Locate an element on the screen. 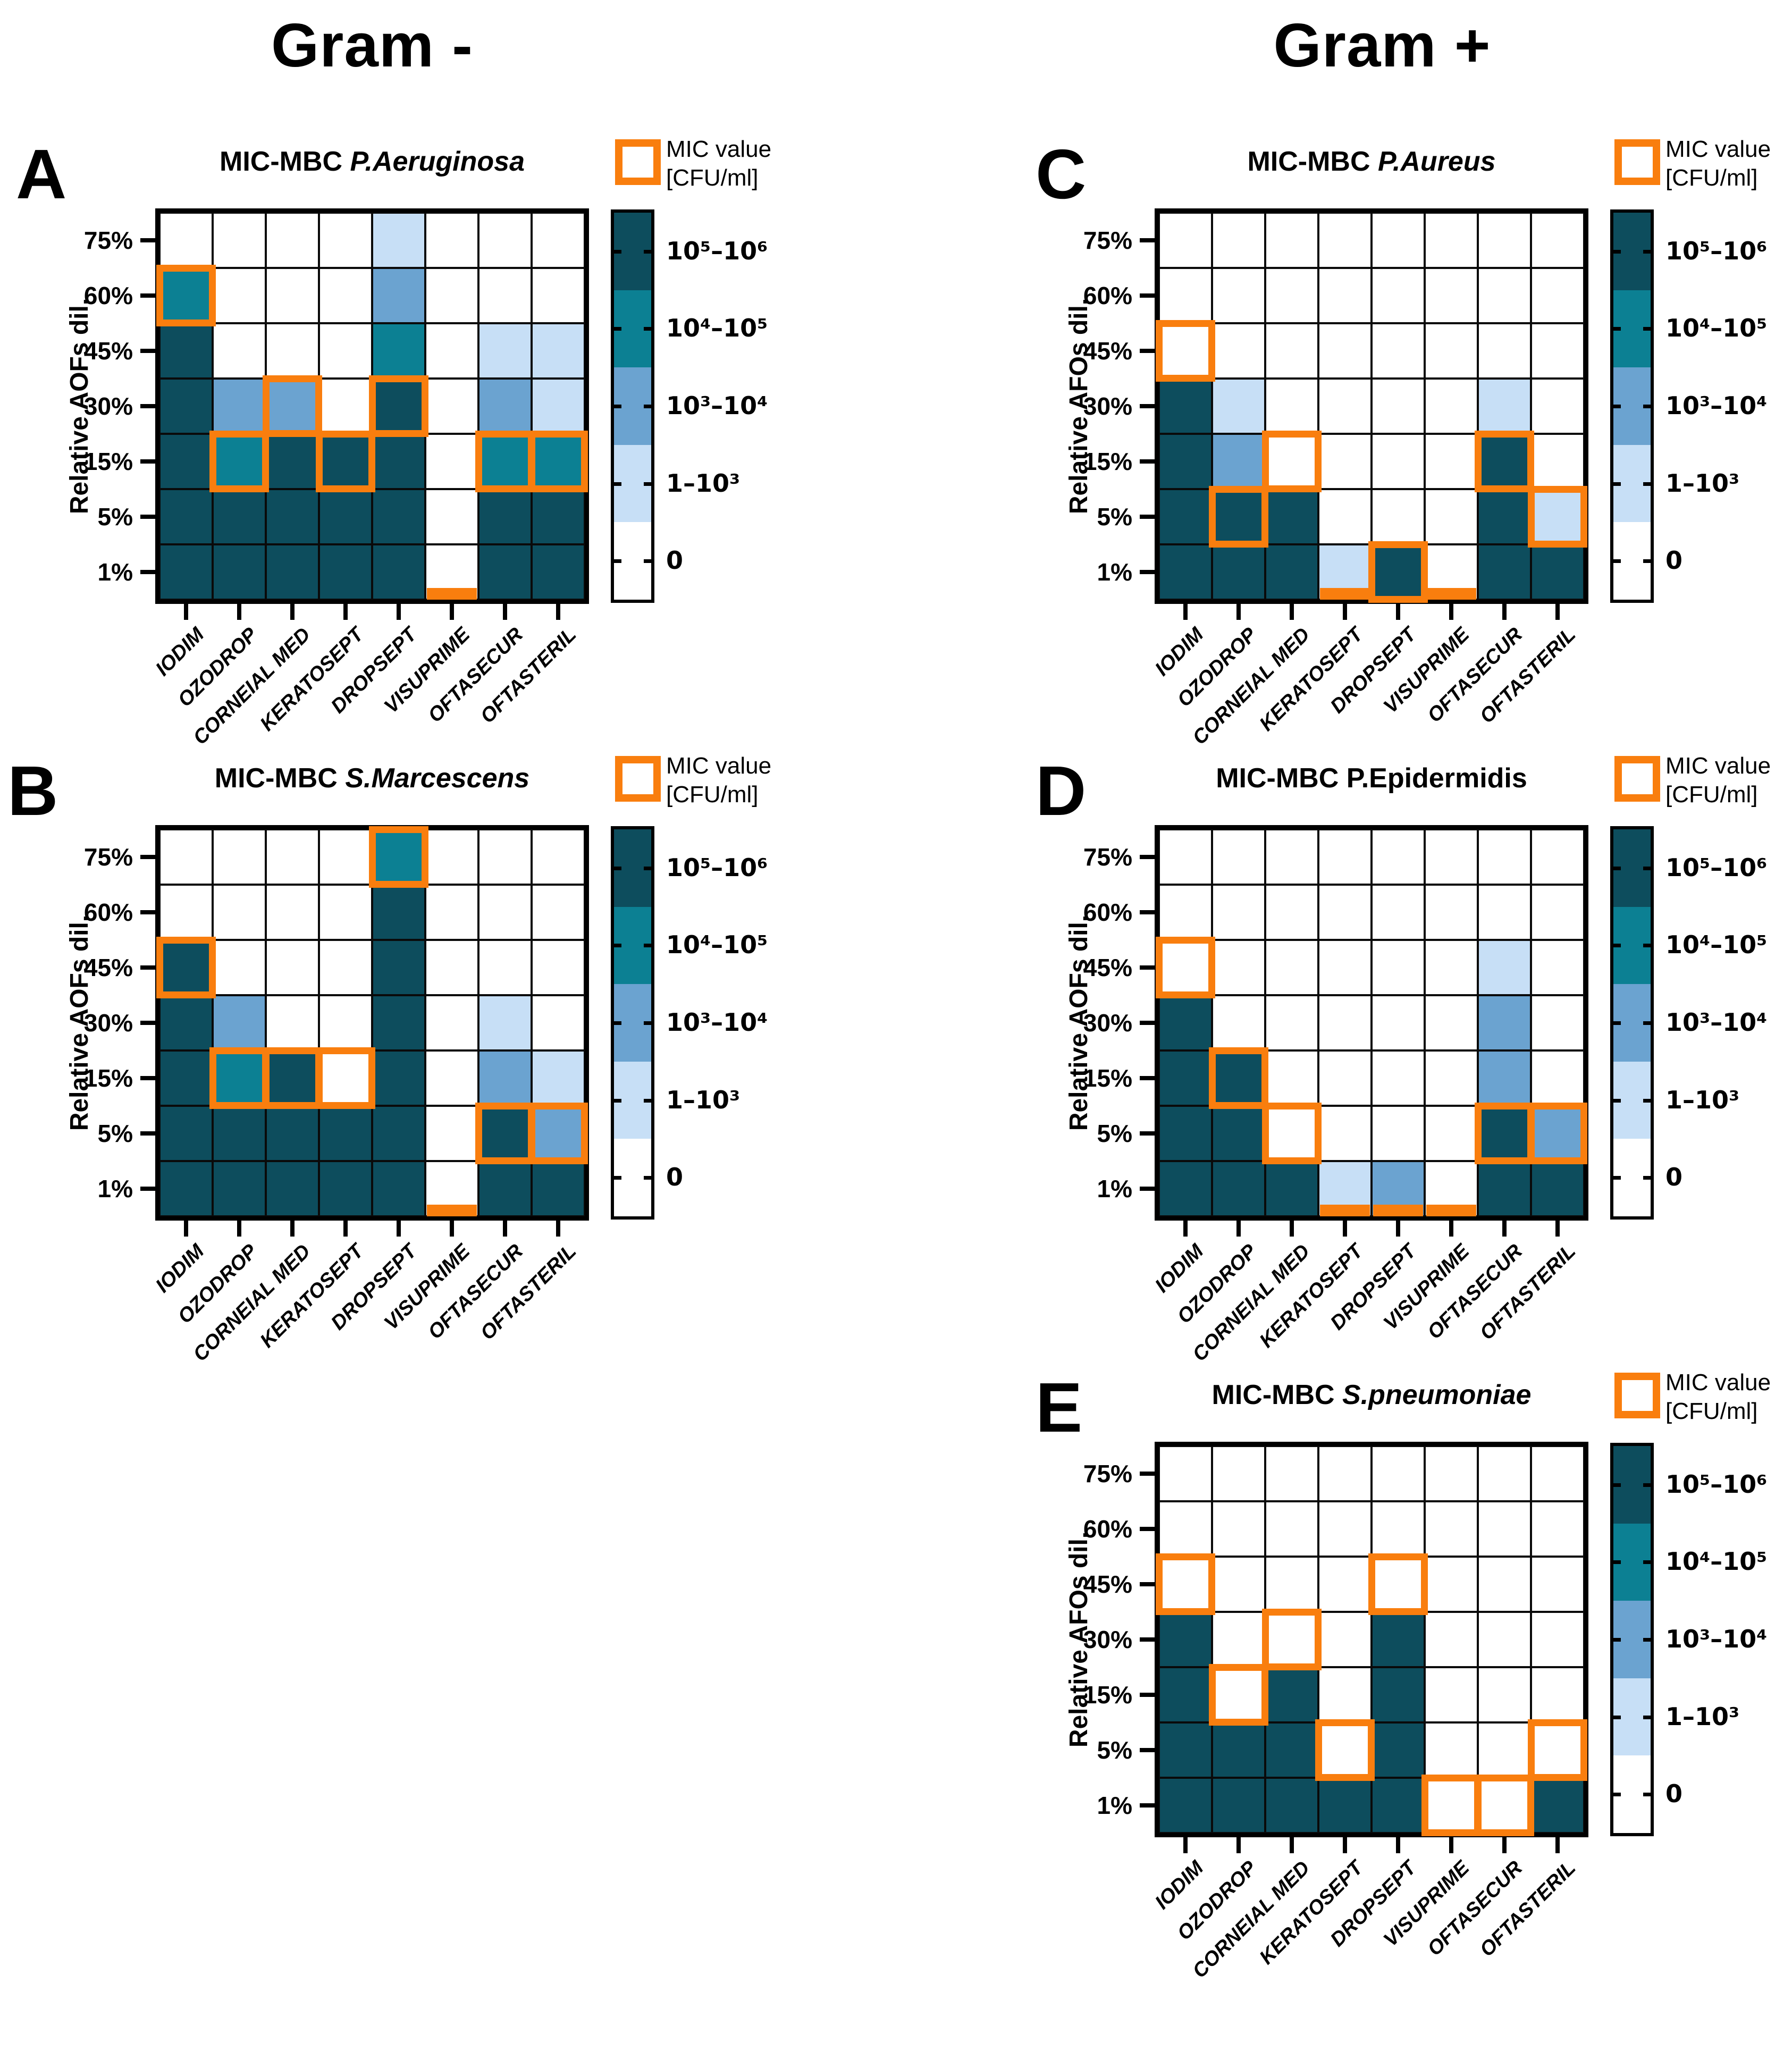 The height and width of the screenshot is (2068, 1792). chart-title-species: P.Aeruginosa is located at coordinates (437, 161).